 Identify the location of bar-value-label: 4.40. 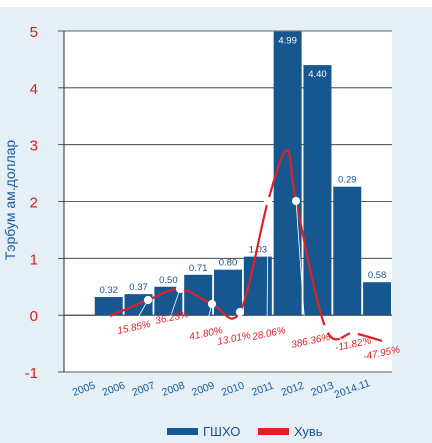
(317, 74).